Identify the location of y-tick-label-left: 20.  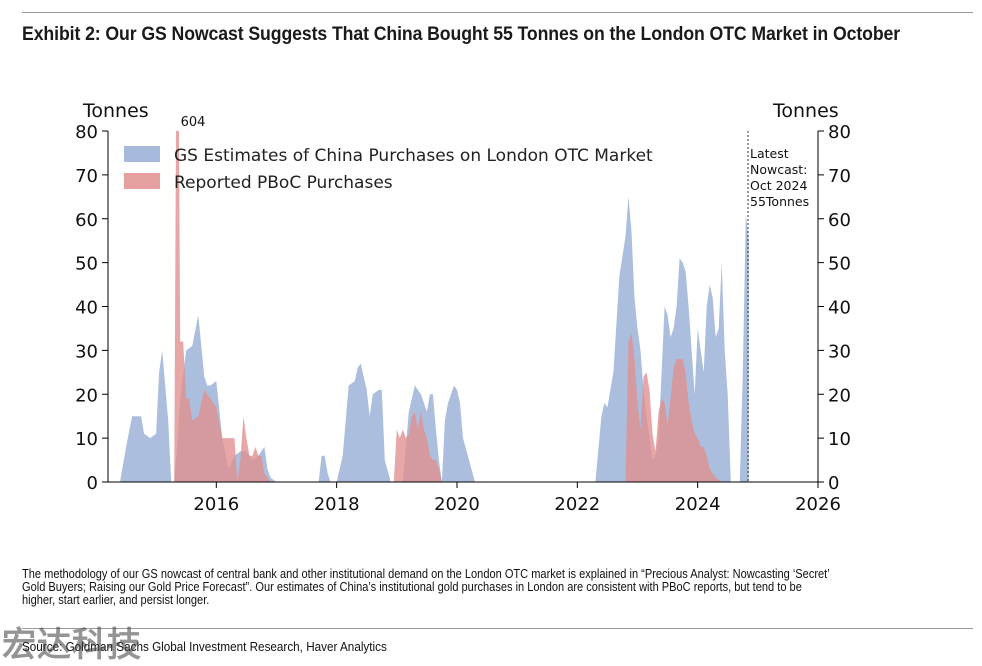
(86, 395).